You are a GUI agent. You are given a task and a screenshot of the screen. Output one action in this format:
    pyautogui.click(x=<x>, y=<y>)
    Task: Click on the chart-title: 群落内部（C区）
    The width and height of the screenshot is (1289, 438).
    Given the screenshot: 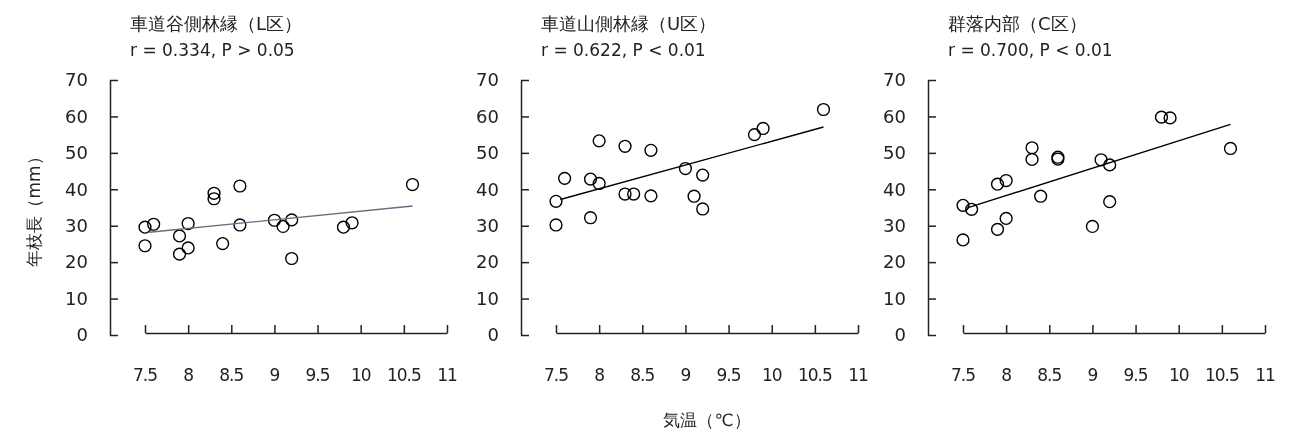 What is the action you would take?
    pyautogui.click(x=1017, y=23)
    